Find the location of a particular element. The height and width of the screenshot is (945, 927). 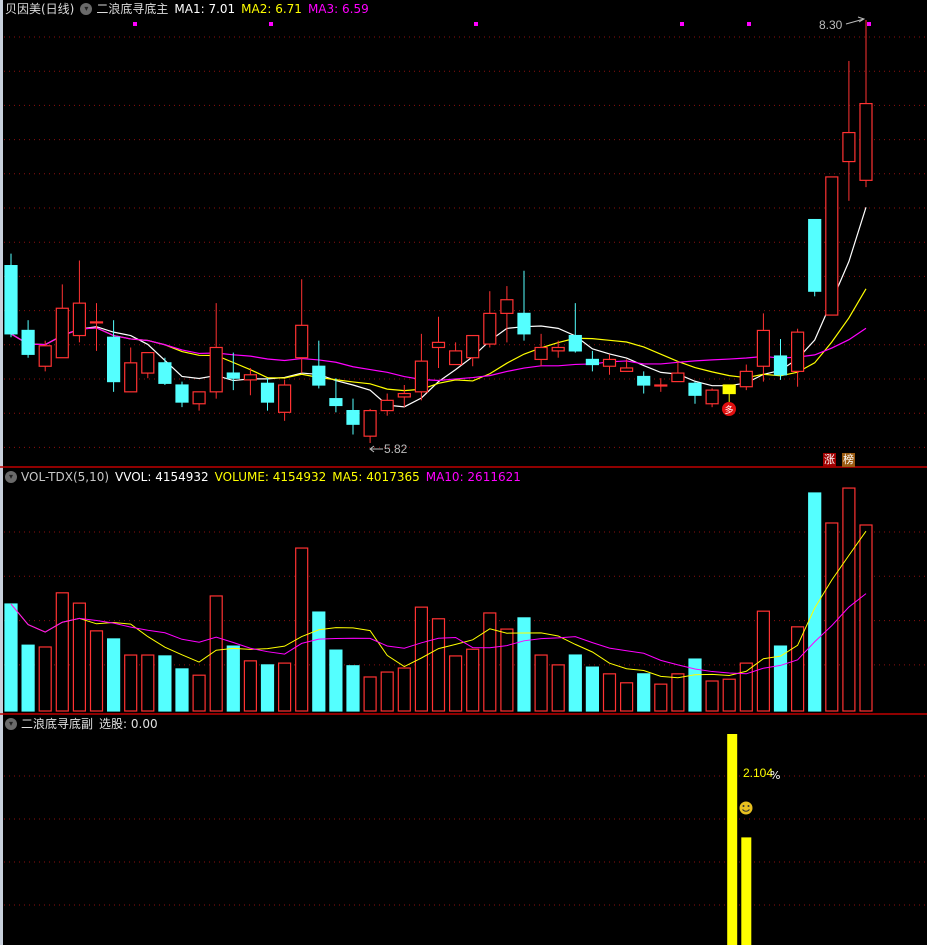

sub-panel-header: ▾ 二浪底寻底副 选股: 0.00 is located at coordinates (84, 724).